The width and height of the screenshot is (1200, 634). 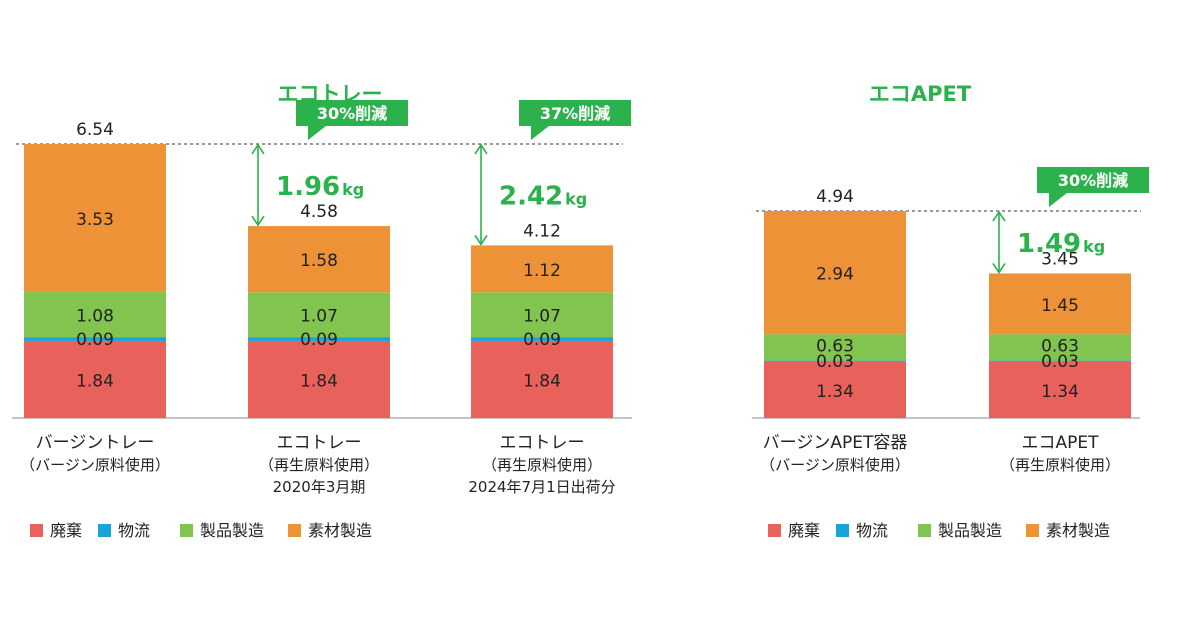 What do you see at coordinates (531, 197) in the screenshot?
I see `reduction-amount: 2.42` at bounding box center [531, 197].